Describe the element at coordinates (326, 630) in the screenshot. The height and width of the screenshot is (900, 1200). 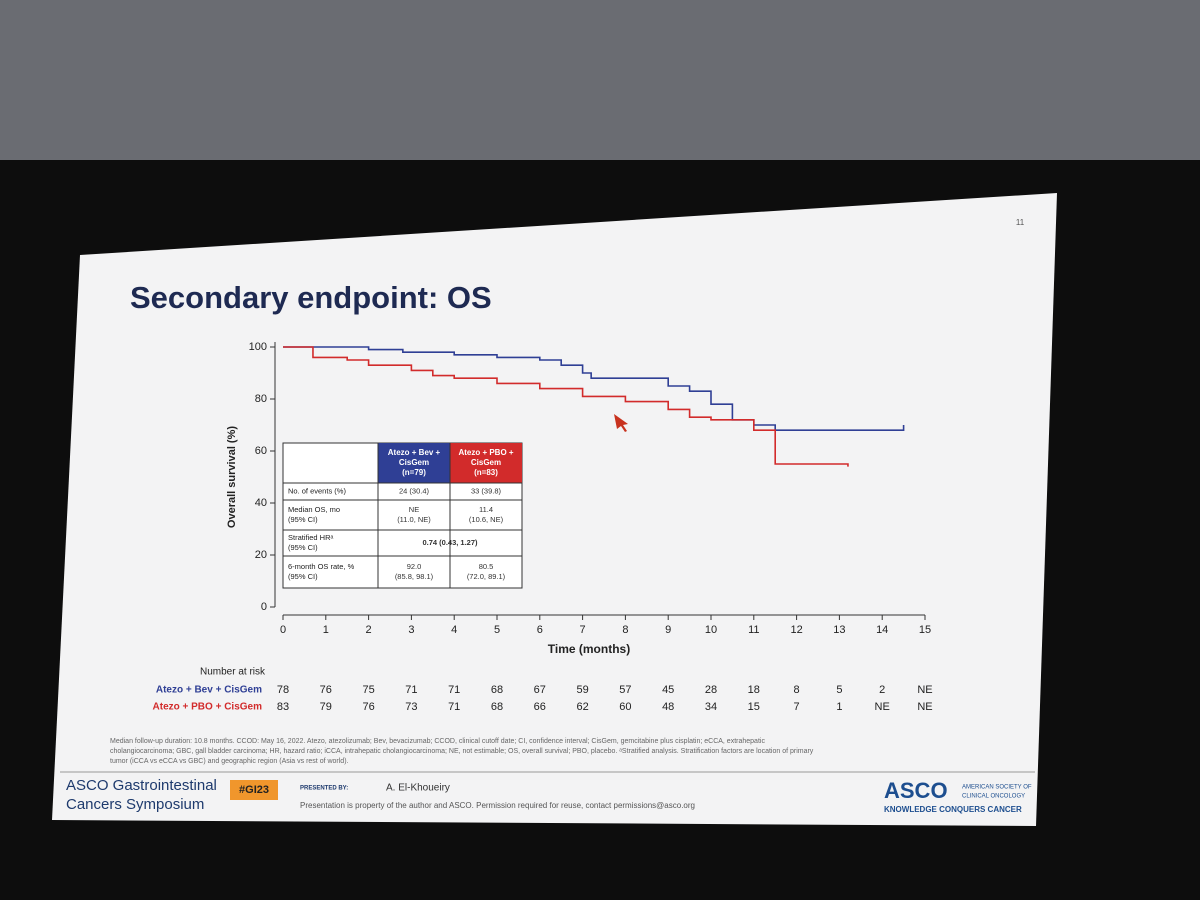
I see `x-tick-label: 1` at that location.